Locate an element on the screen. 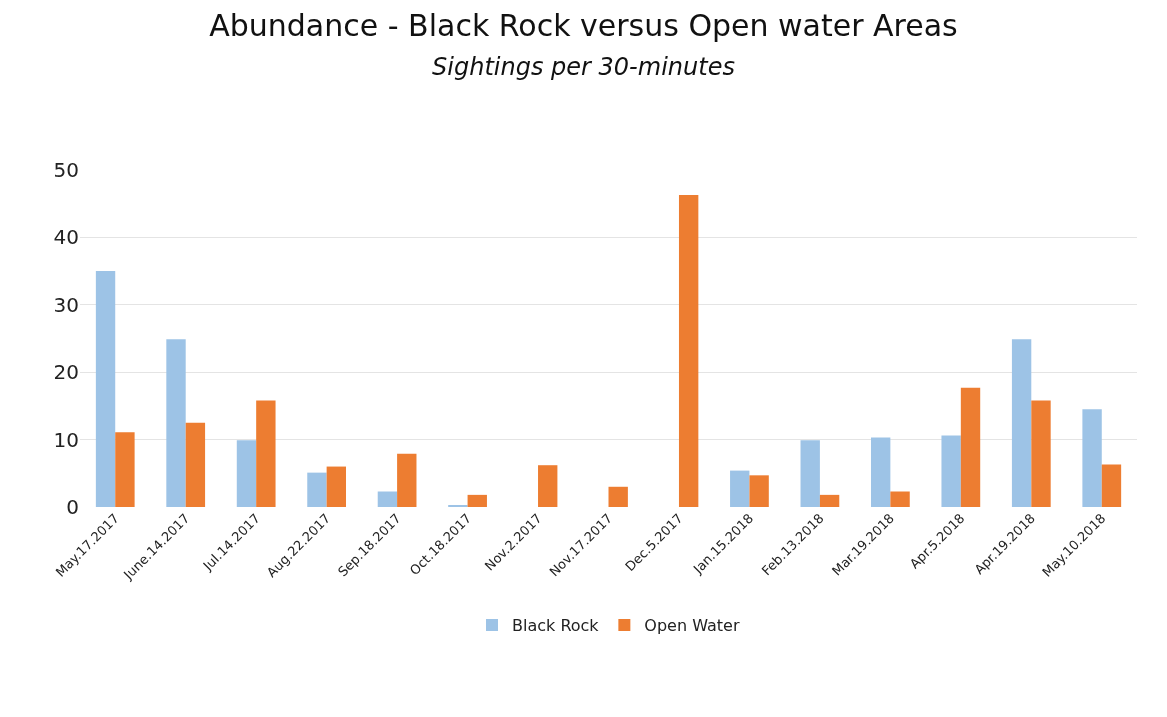 The width and height of the screenshot is (1167, 717). y-tick-label: 20 is located at coordinates (66, 372).